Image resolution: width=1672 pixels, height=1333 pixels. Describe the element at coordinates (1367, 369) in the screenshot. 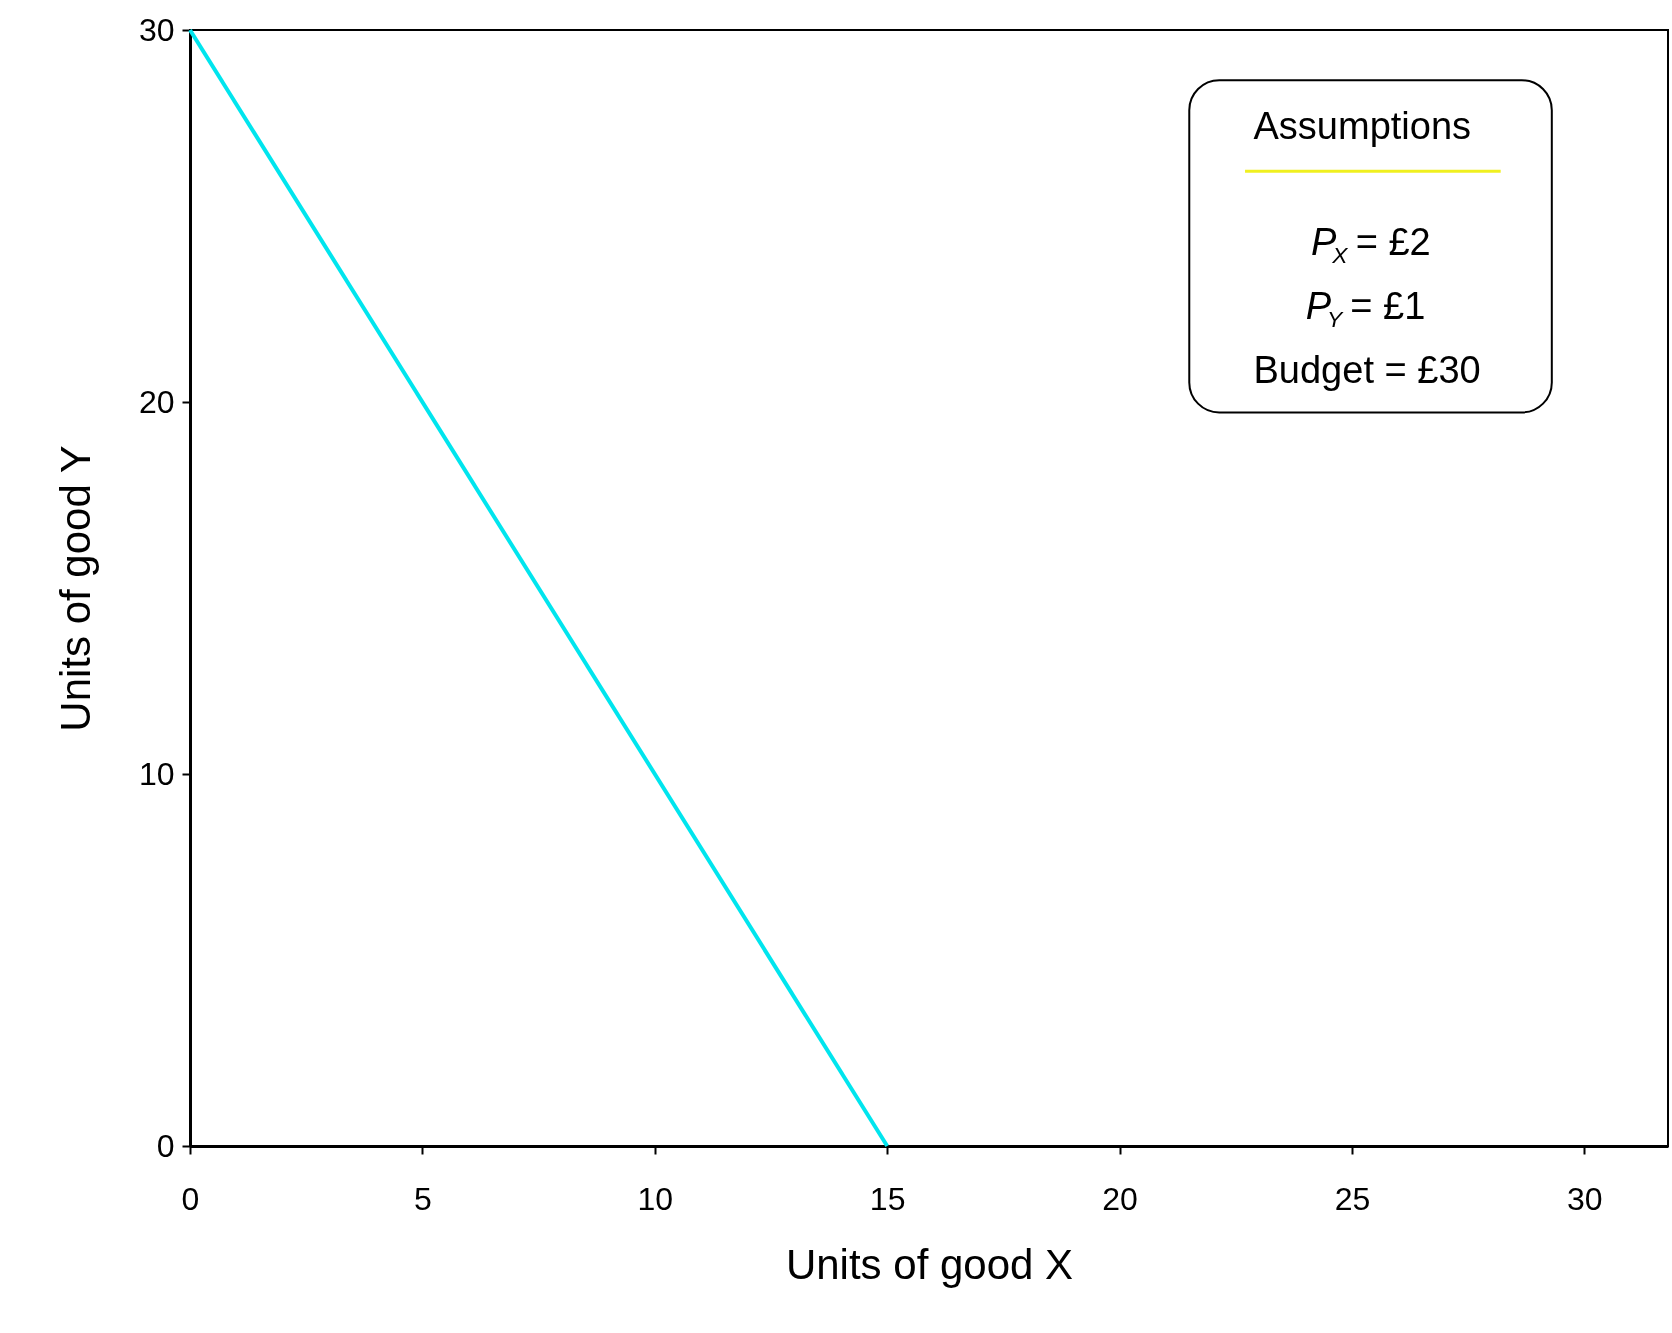

I see `annotation: Budget = £30` at that location.